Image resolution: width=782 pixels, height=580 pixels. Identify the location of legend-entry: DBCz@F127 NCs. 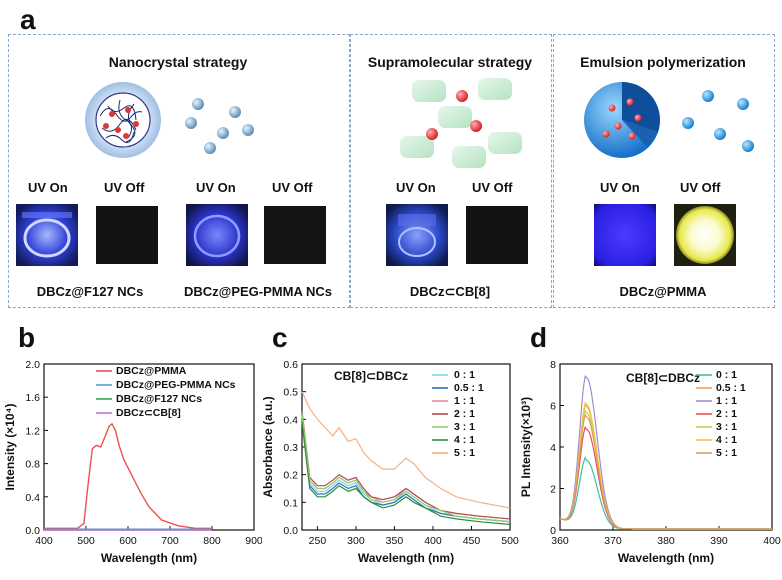
(159, 399).